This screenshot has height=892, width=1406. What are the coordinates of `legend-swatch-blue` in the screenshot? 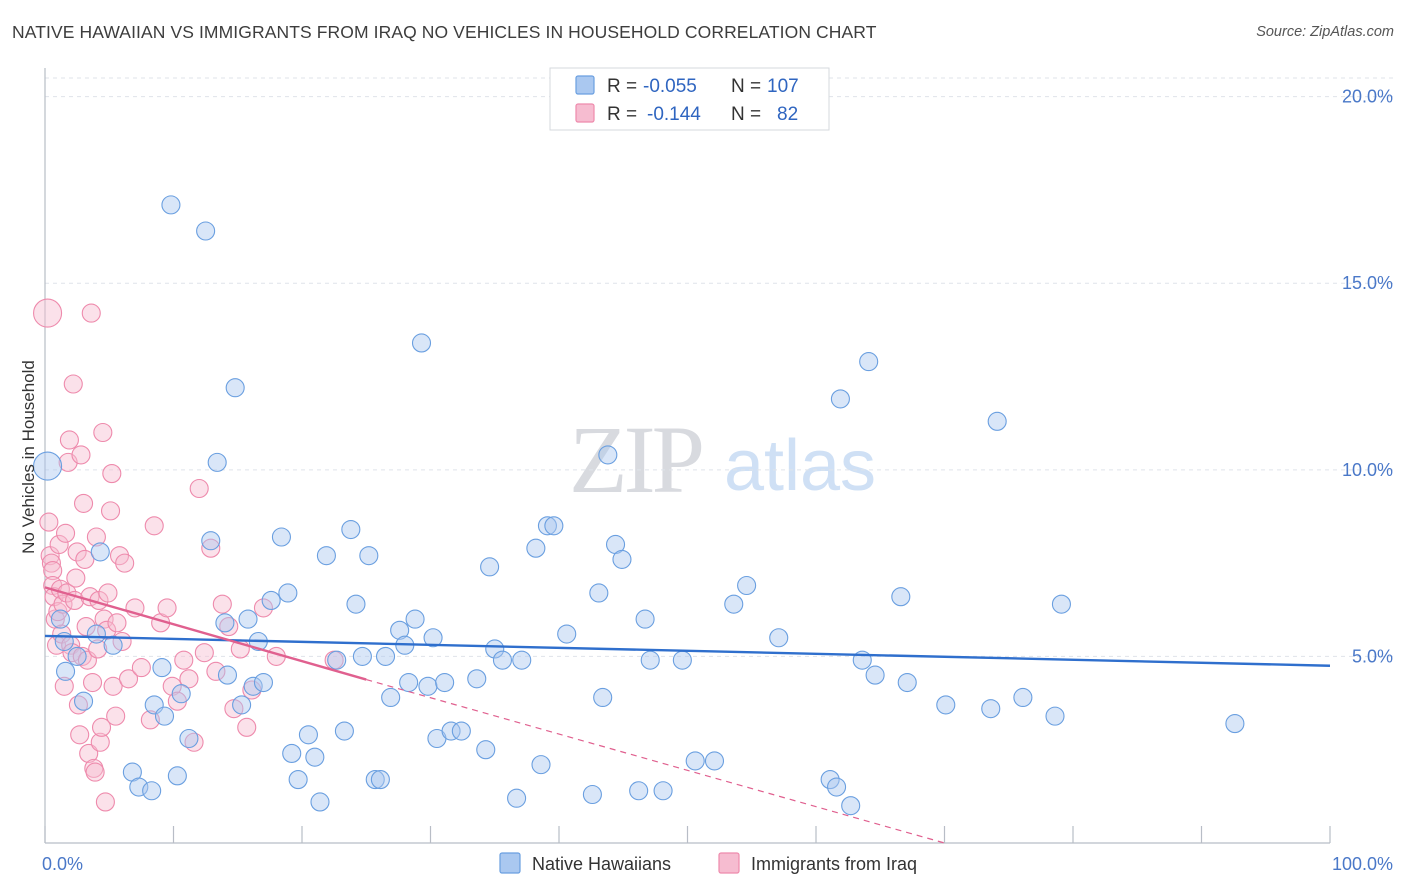 It's located at (585, 85).